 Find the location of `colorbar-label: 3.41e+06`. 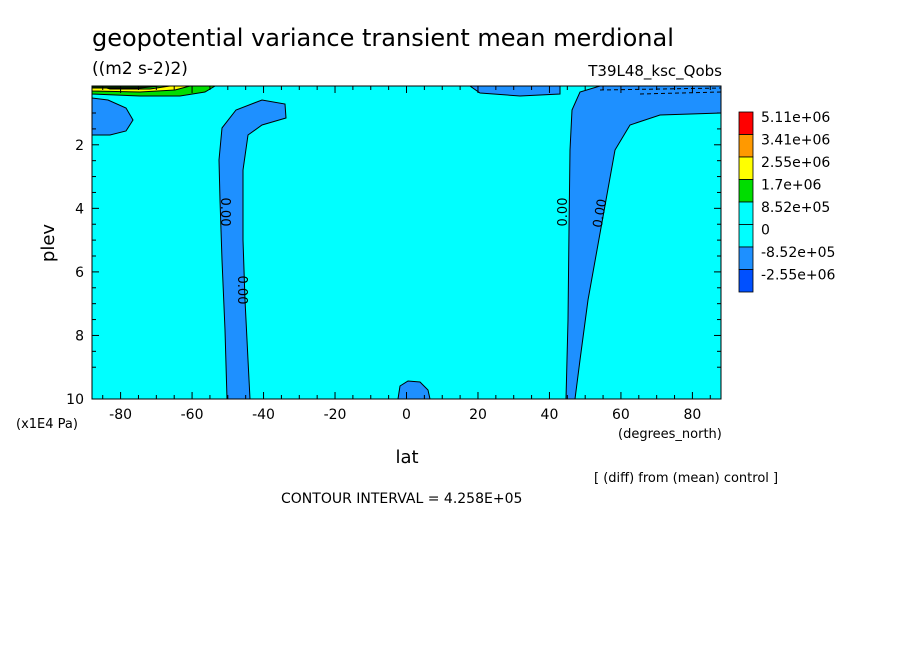

colorbar-label: 3.41e+06 is located at coordinates (795, 141).